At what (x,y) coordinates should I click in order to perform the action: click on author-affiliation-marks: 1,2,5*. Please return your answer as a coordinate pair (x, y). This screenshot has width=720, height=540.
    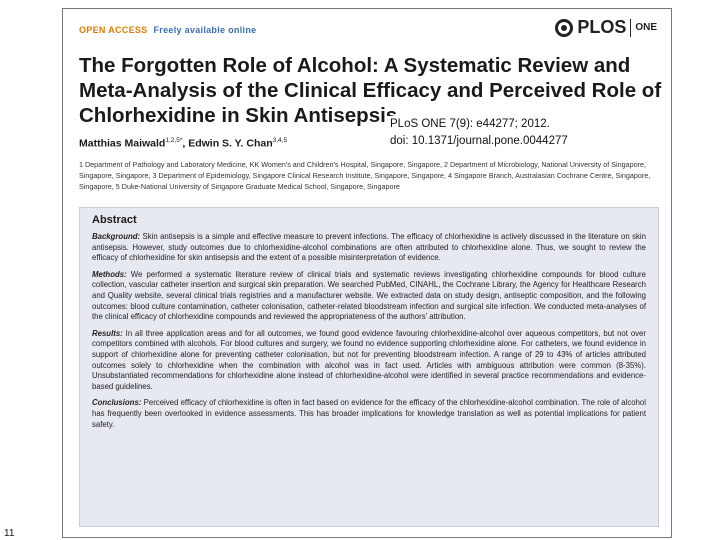
    Looking at the image, I should click on (174, 140).